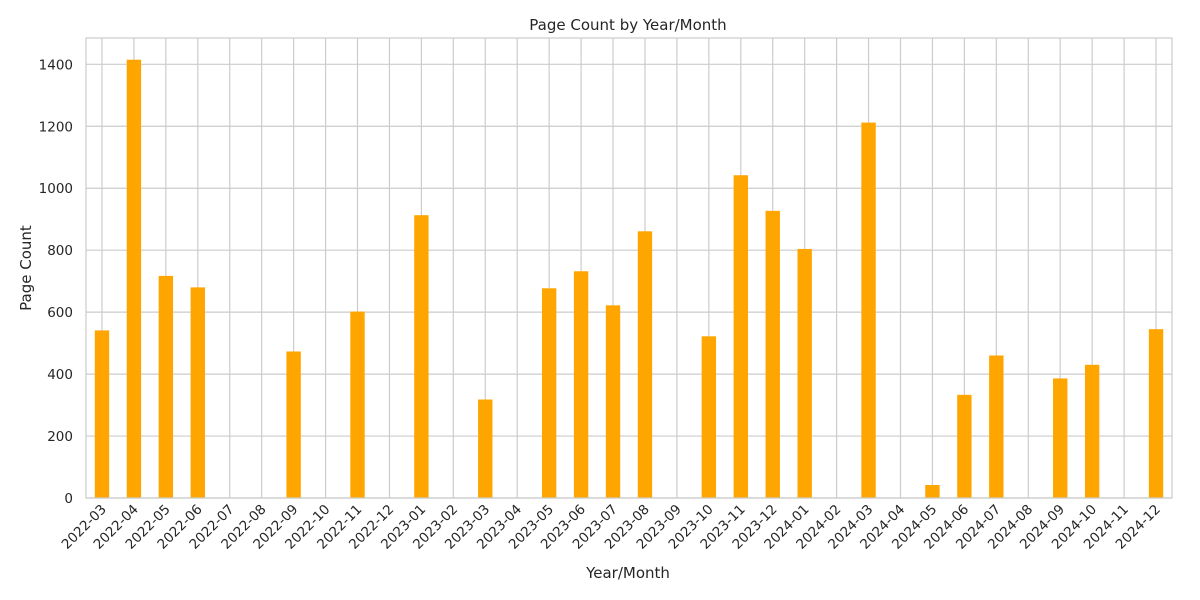  Describe the element at coordinates (68, 499) in the screenshot. I see `y-tick-label: 0` at that location.